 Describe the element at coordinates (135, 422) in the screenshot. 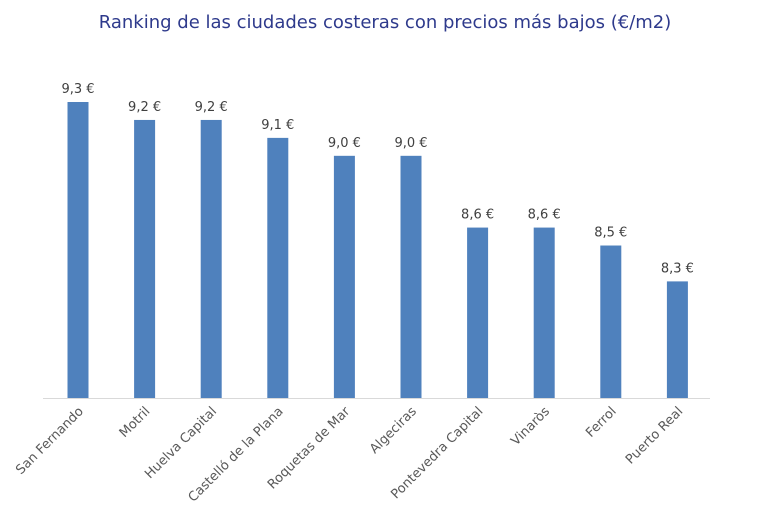

I see `category-label: Motril` at that location.